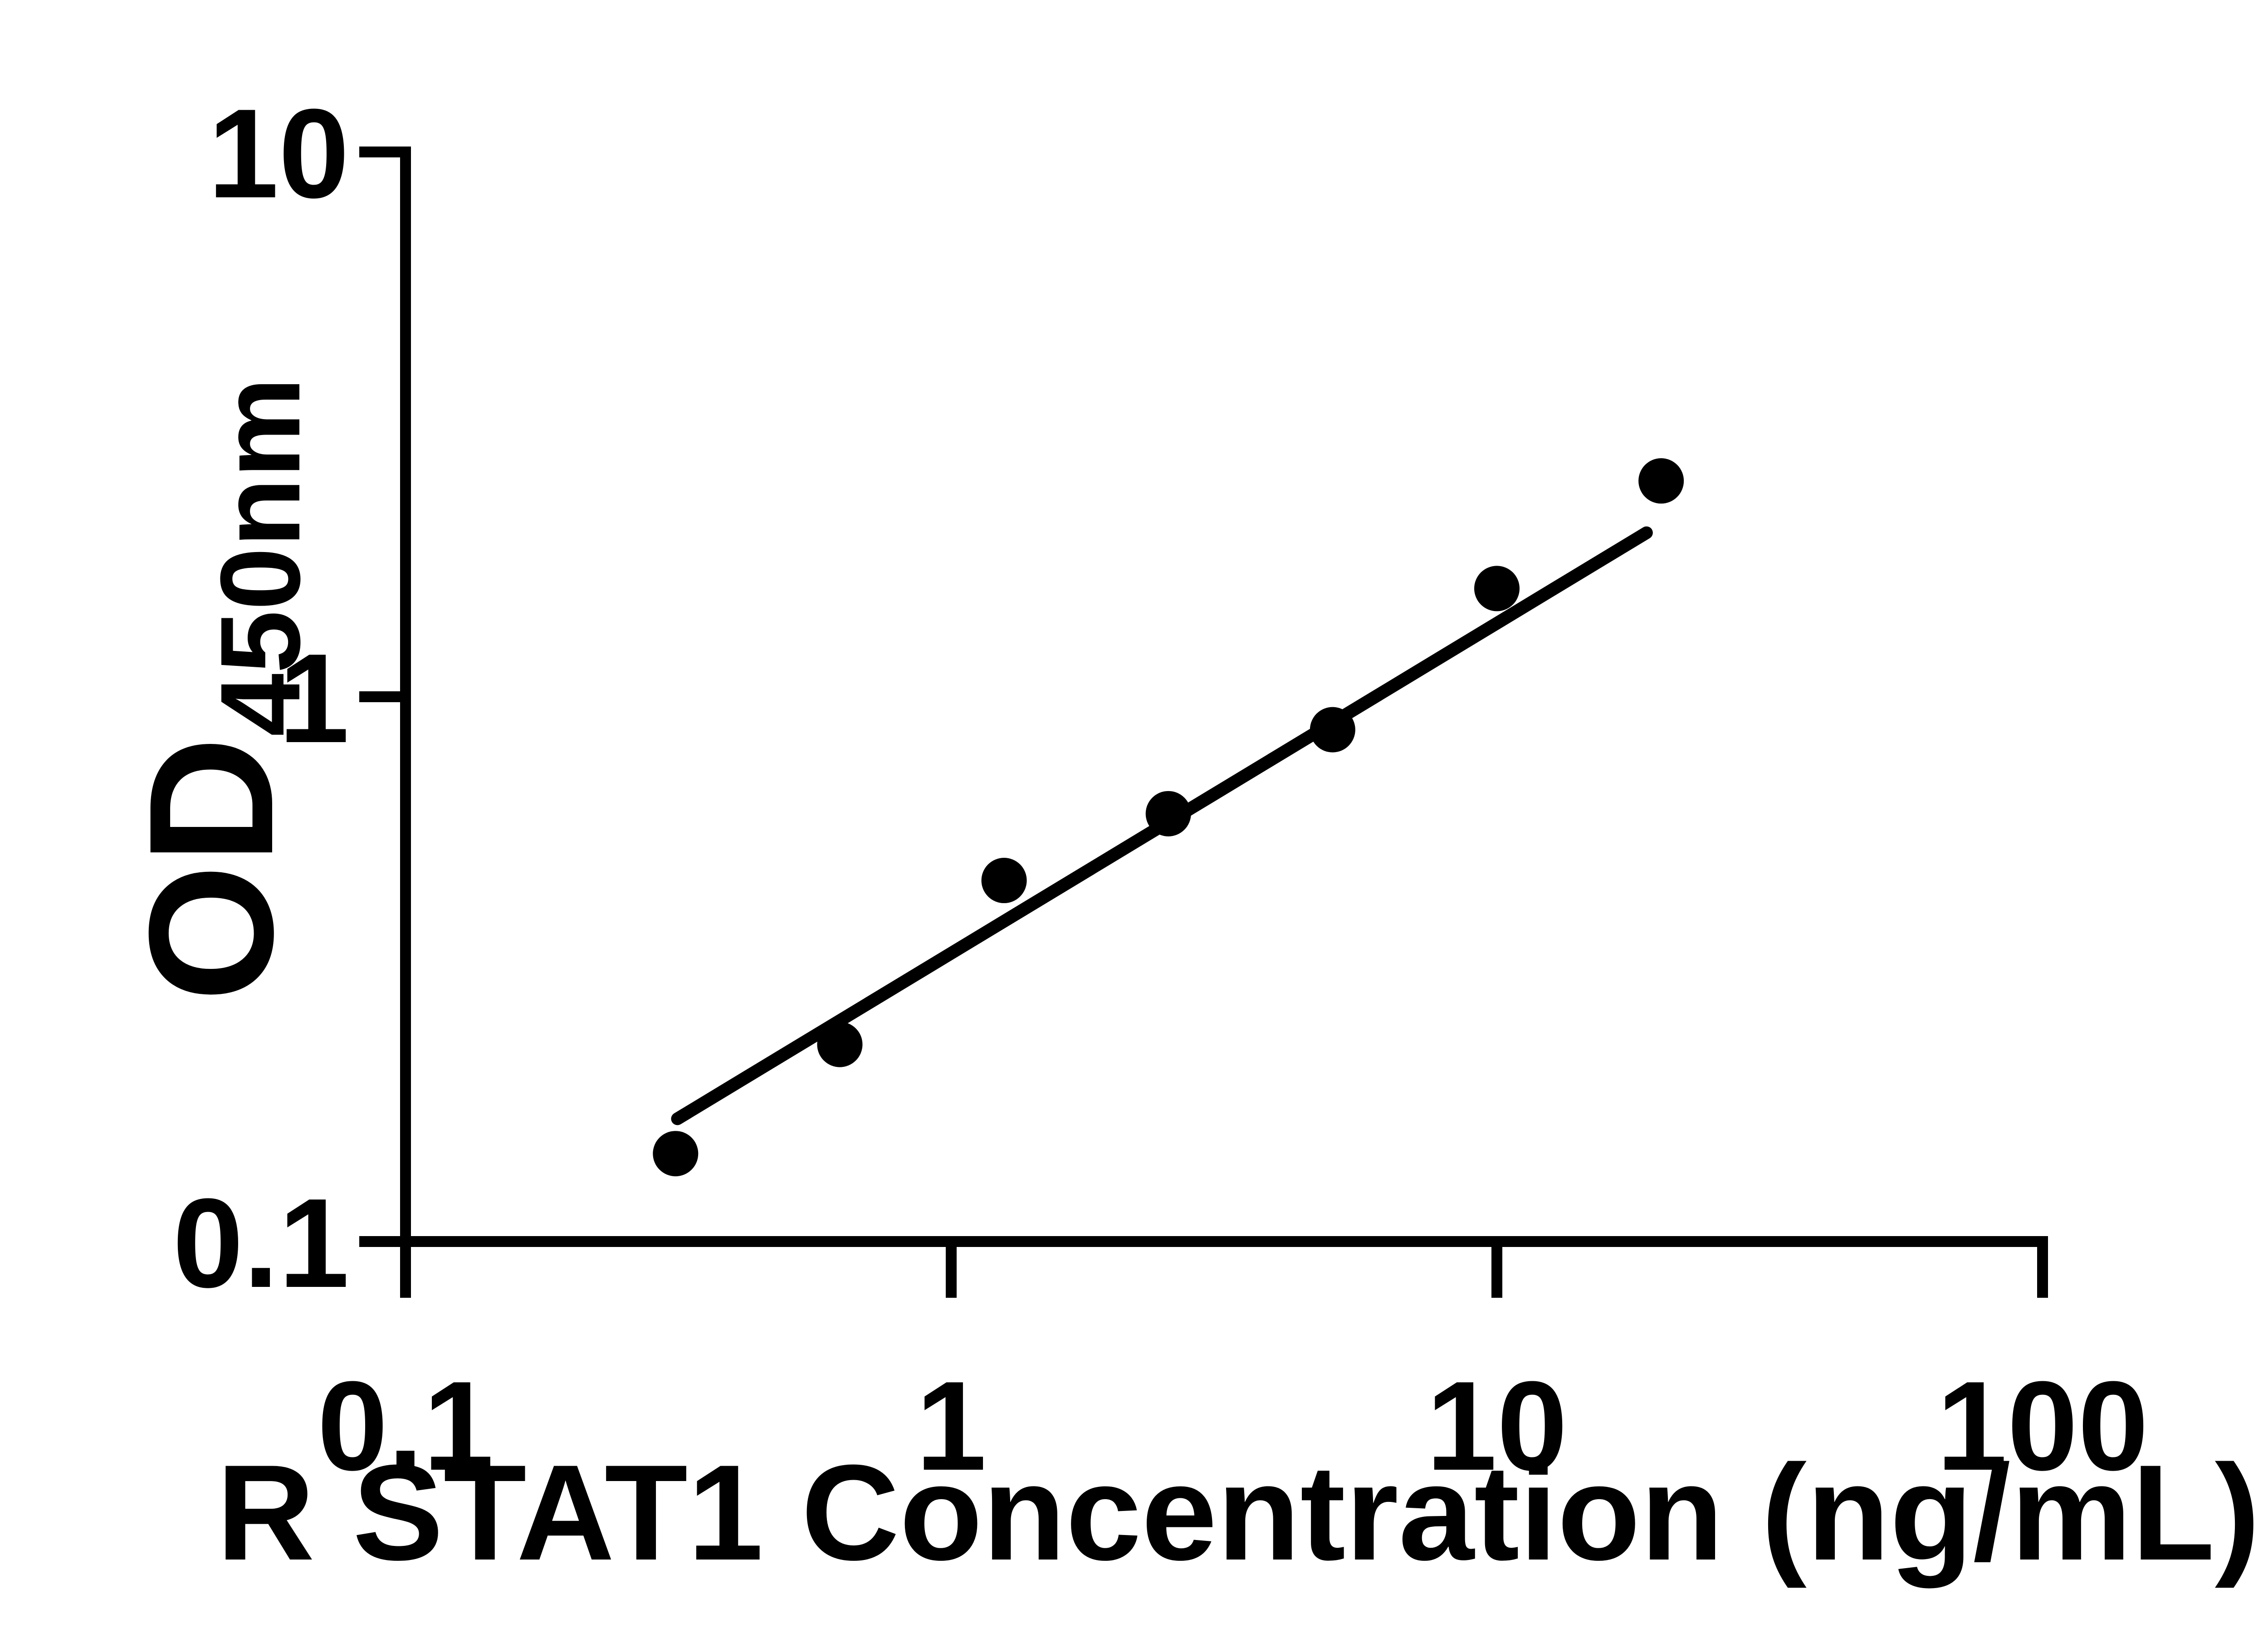 The width and height of the screenshot is (2268, 1633). I want to click on x-tick-label-0.1: 0.1, so click(406, 1426).